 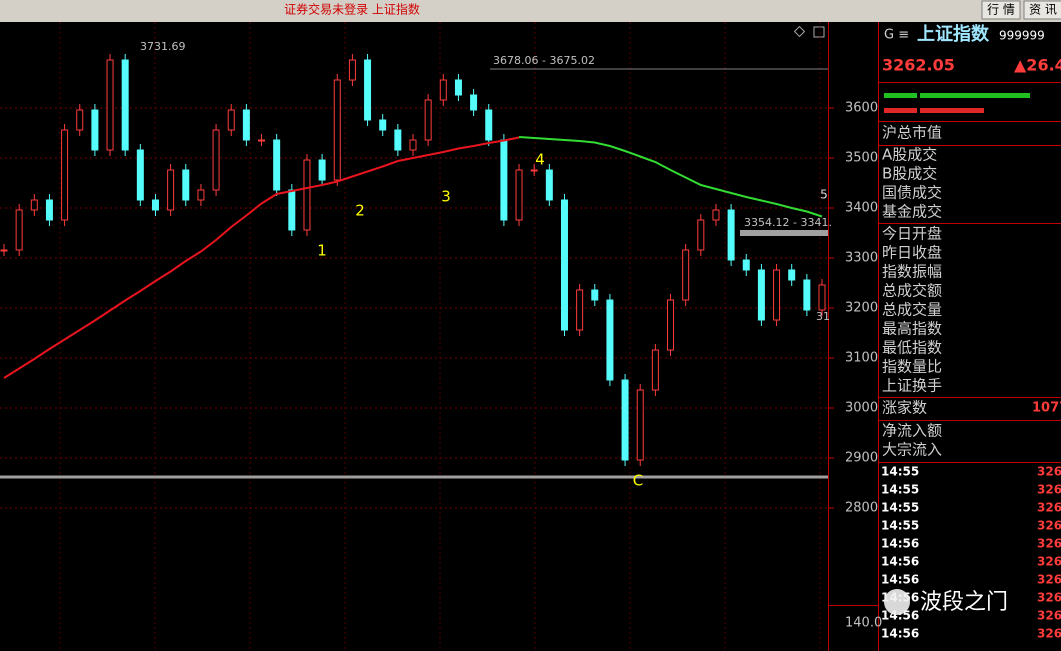 I want to click on field-label: 总成交量, so click(x=912, y=310).